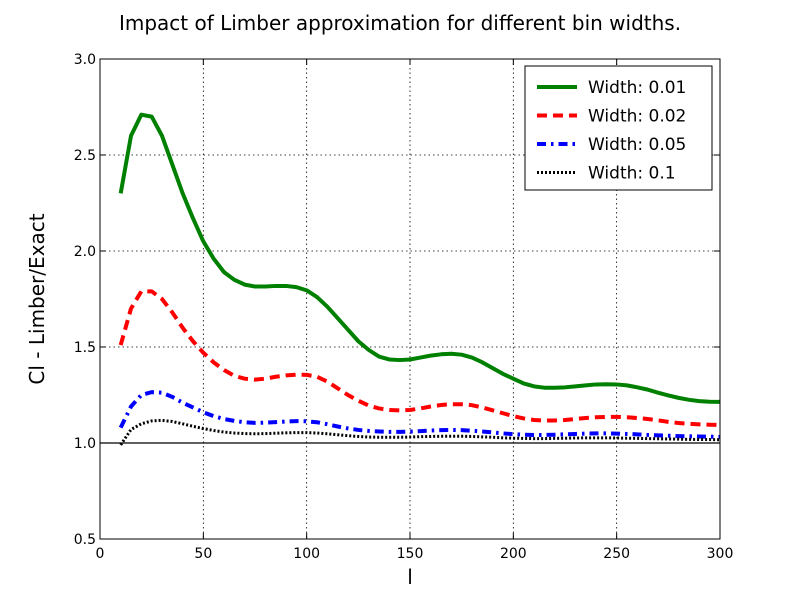 This screenshot has width=800, height=600. I want to click on y-tick-label: 2.5, so click(85, 156).